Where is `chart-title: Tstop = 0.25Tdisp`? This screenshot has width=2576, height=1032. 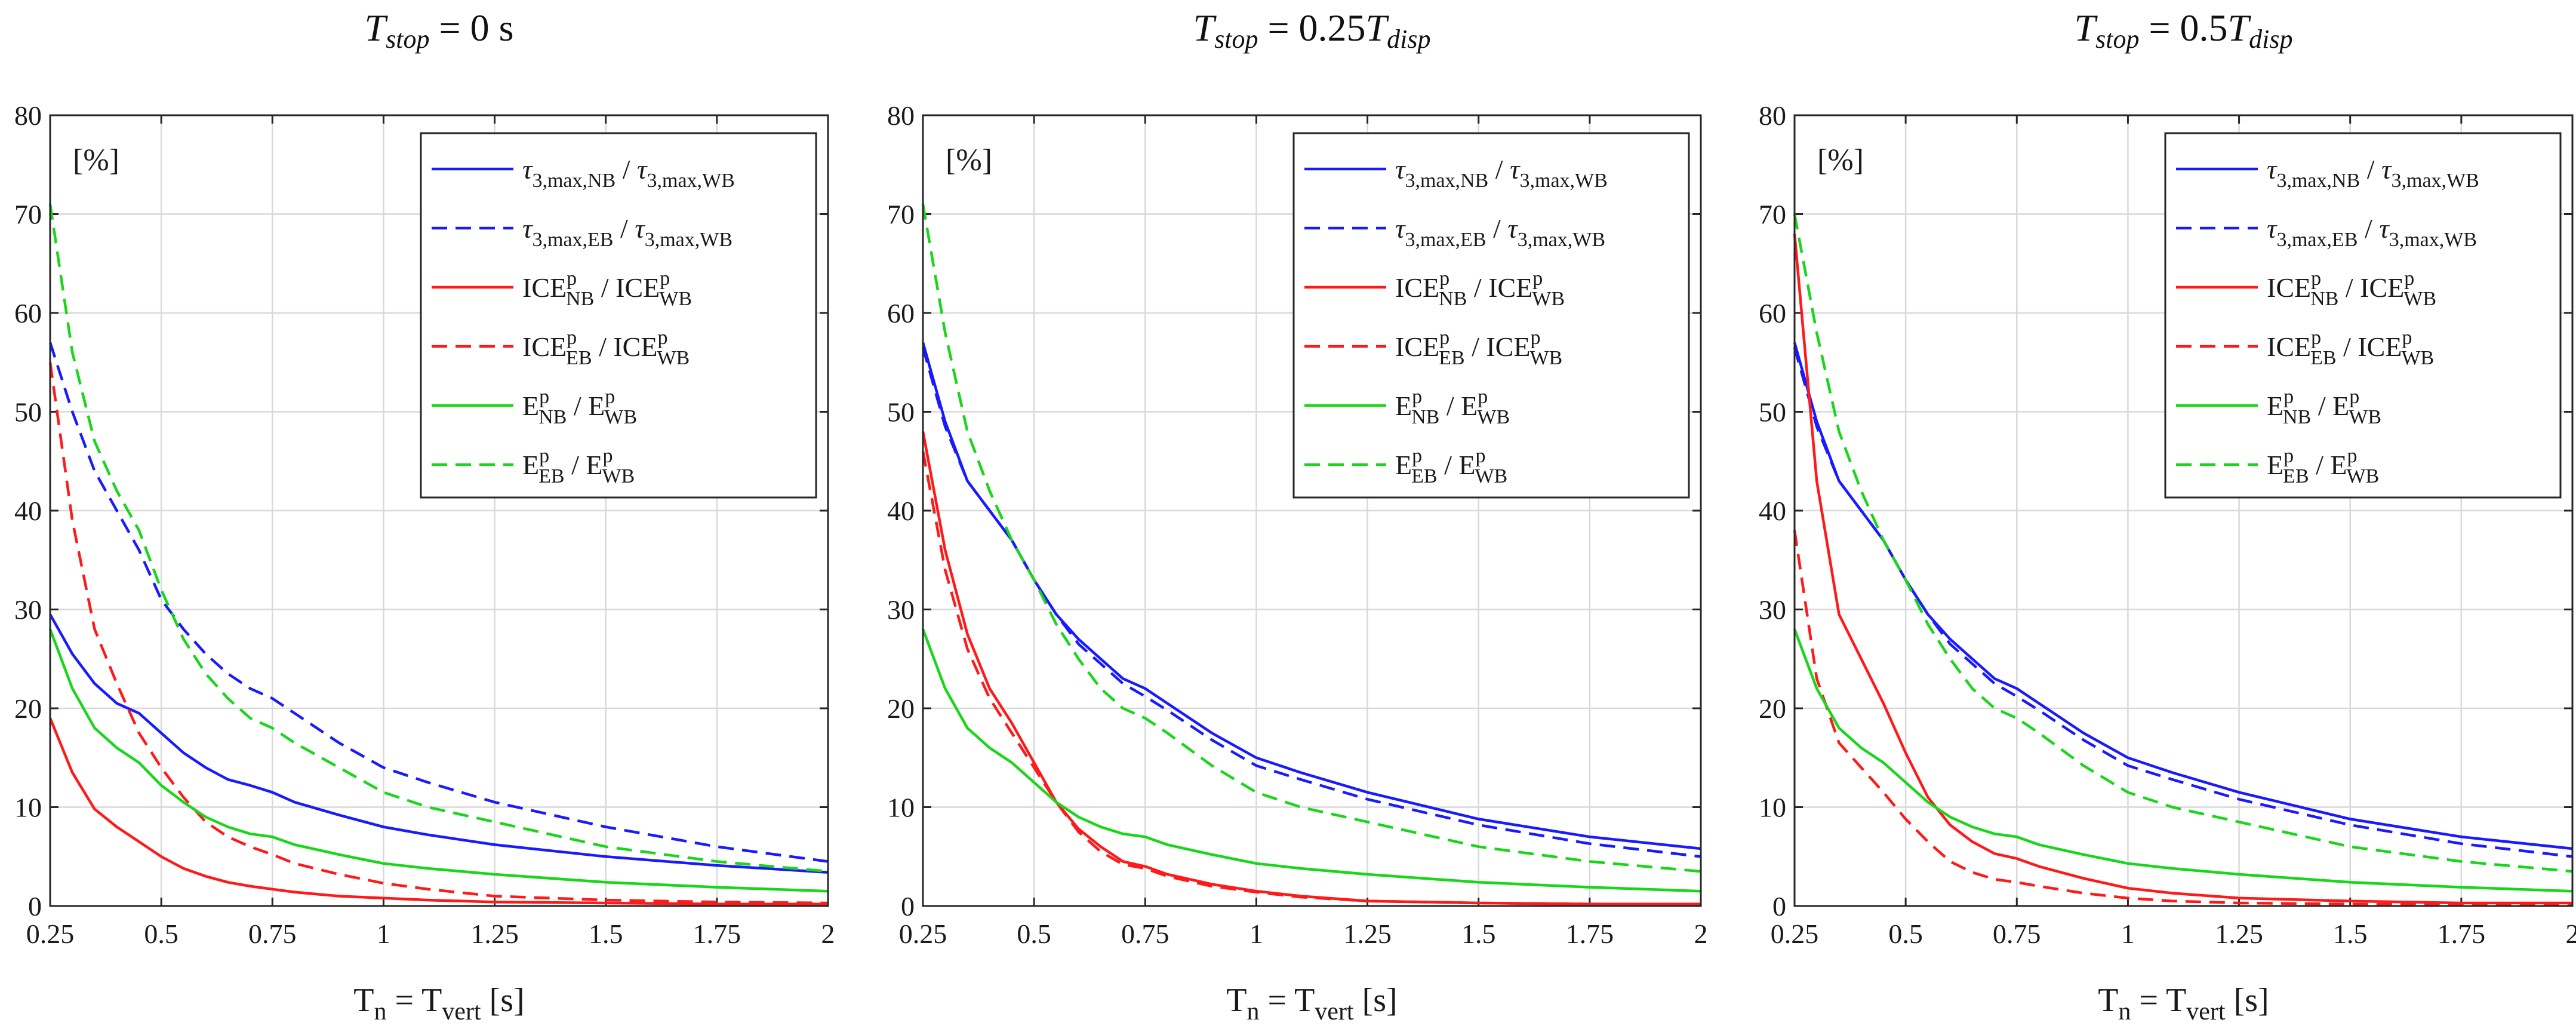
chart-title: Tstop = 0.25Tdisp is located at coordinates (1312, 31).